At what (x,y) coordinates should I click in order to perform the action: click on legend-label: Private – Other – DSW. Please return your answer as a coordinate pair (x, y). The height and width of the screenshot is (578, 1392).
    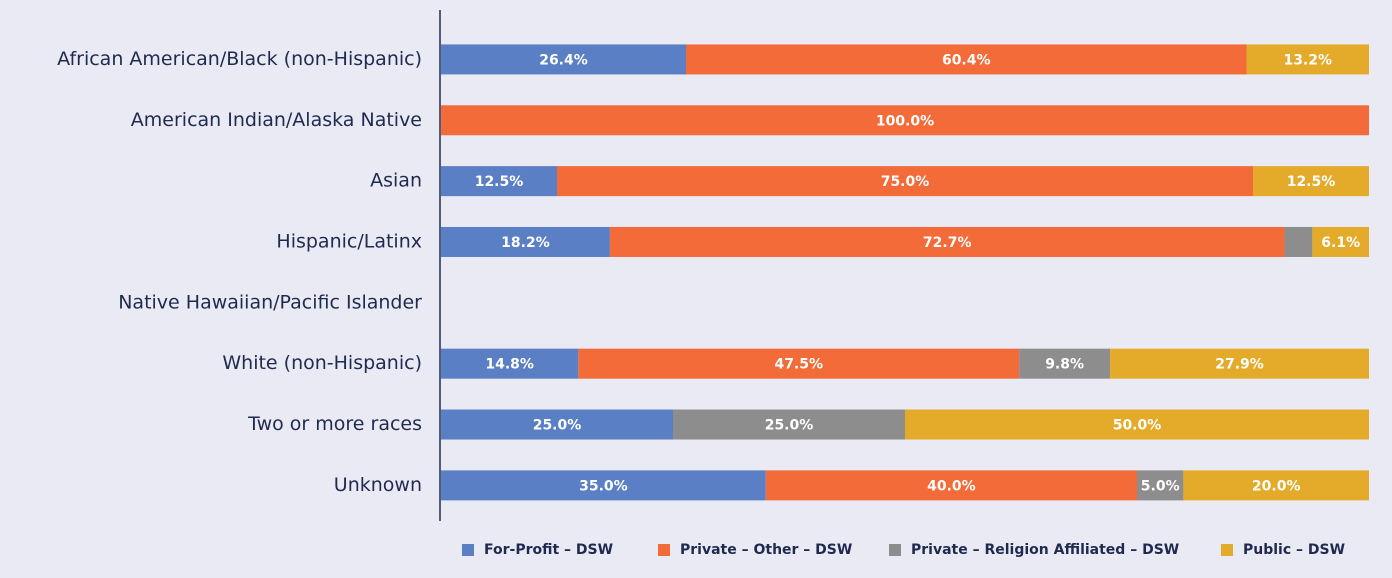
    Looking at the image, I should click on (766, 550).